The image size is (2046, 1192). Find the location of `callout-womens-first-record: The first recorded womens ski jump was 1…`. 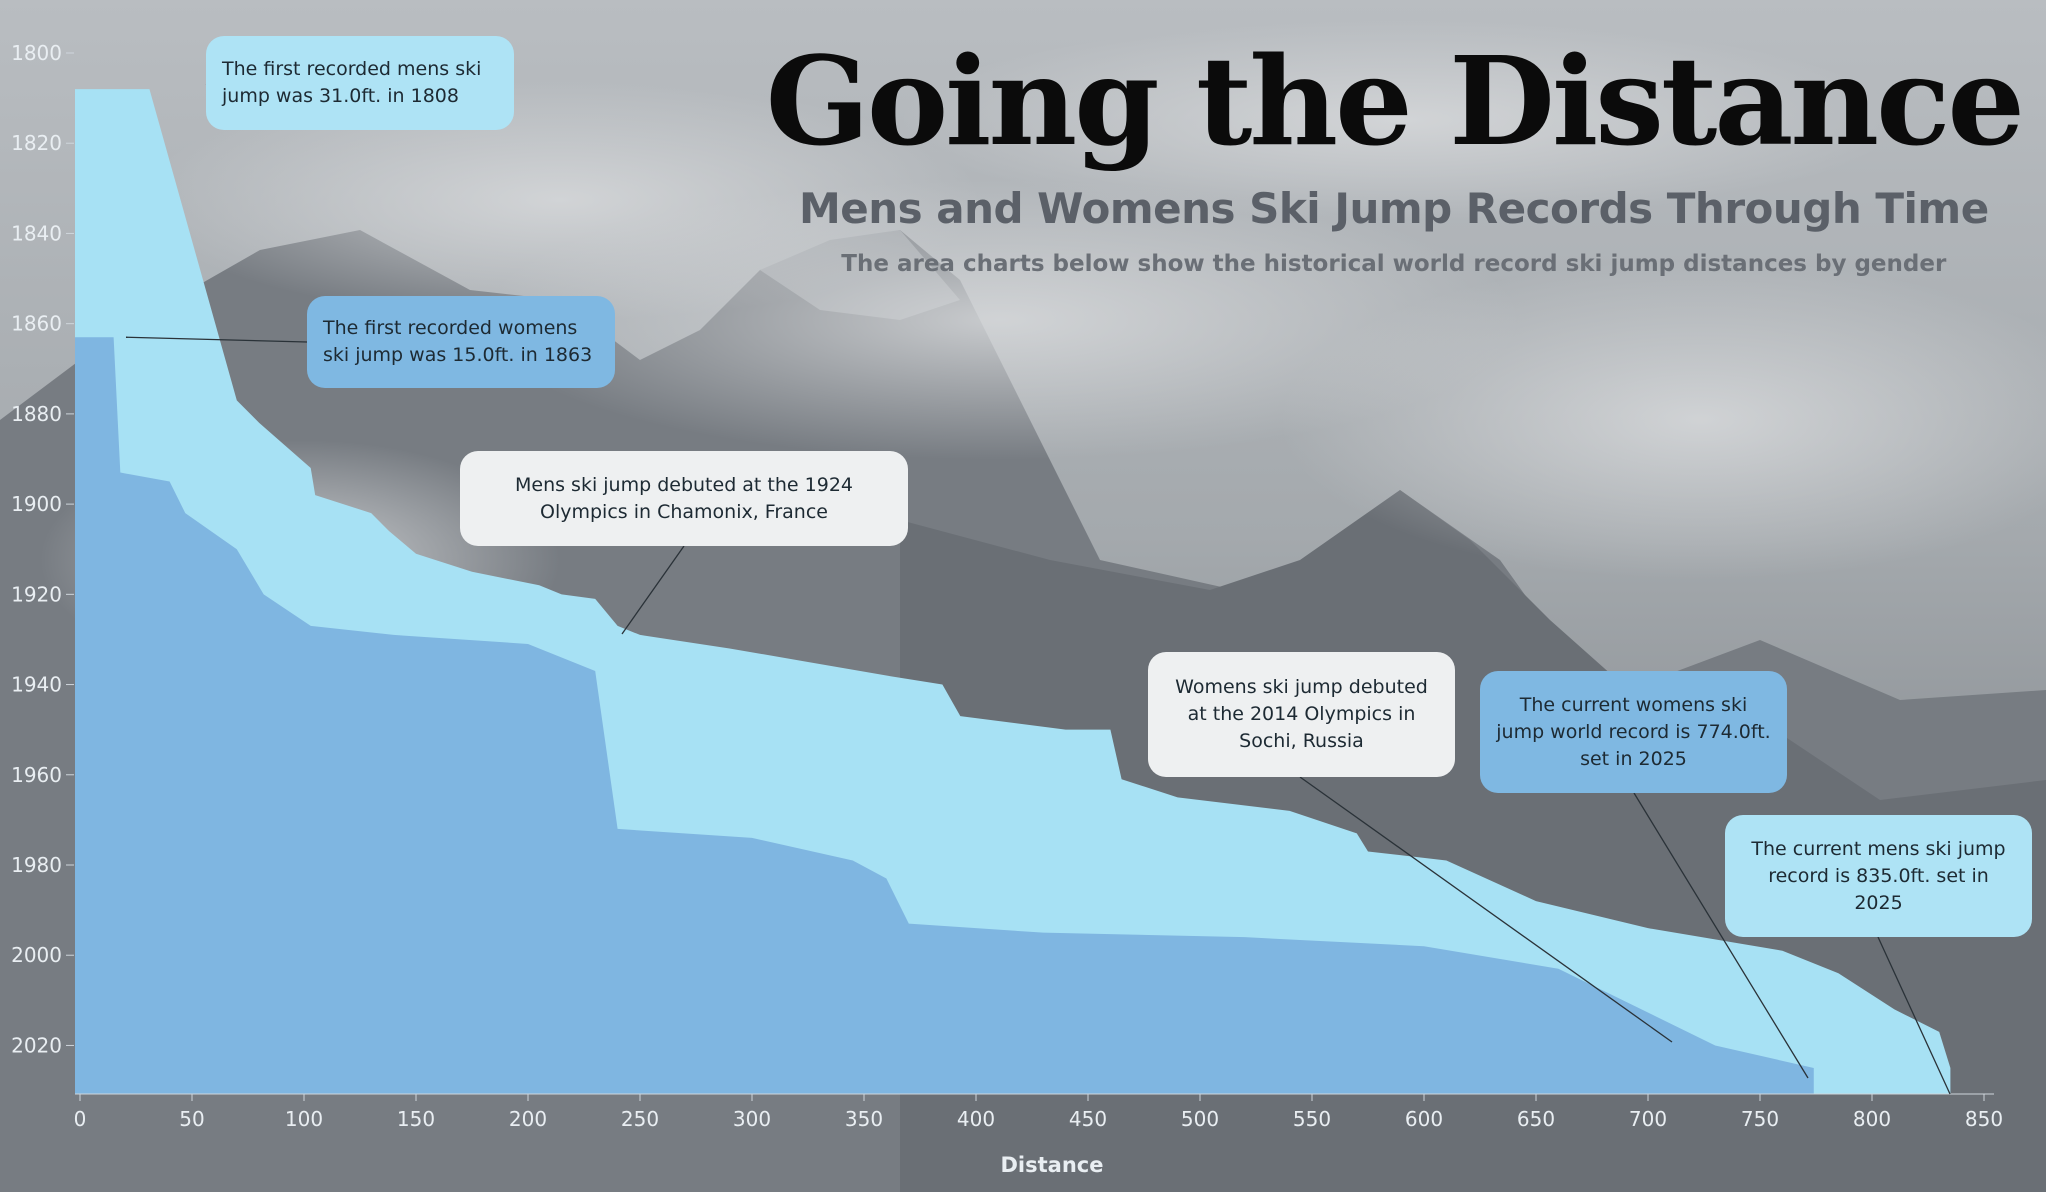

callout-womens-first-record: The first recorded womens ski jump was 1… is located at coordinates (461, 342).